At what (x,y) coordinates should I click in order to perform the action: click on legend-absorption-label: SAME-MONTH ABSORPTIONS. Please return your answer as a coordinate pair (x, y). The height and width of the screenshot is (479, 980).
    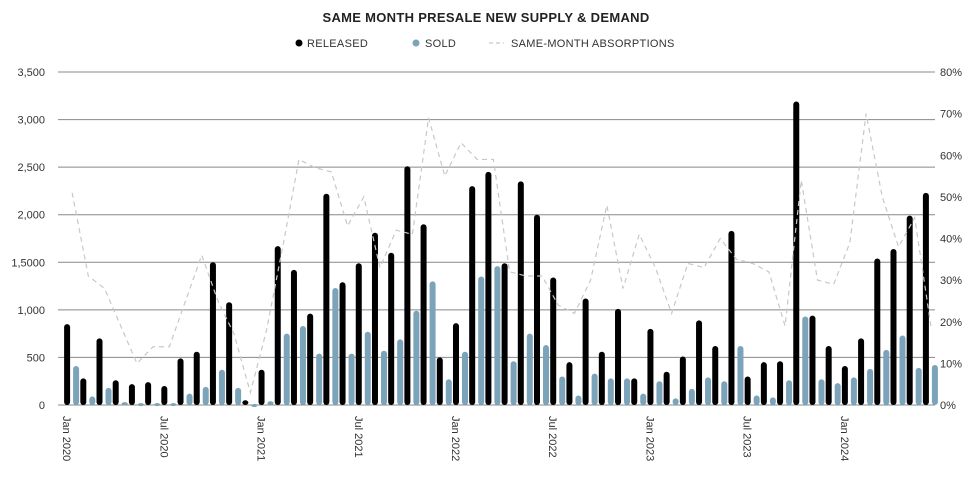
    Looking at the image, I should click on (593, 44).